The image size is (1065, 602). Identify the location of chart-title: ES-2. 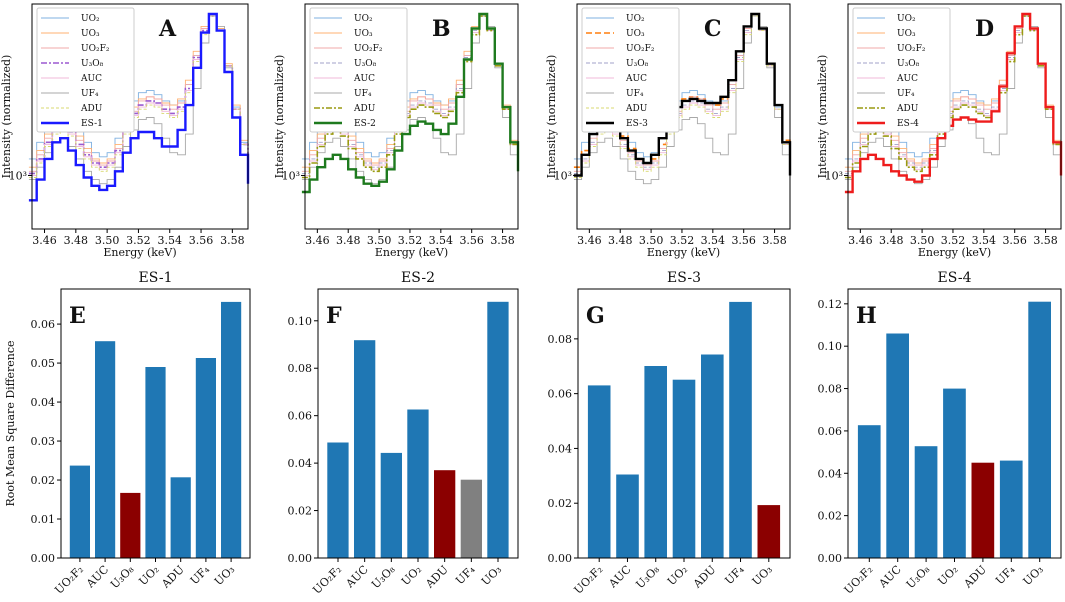
(418, 278).